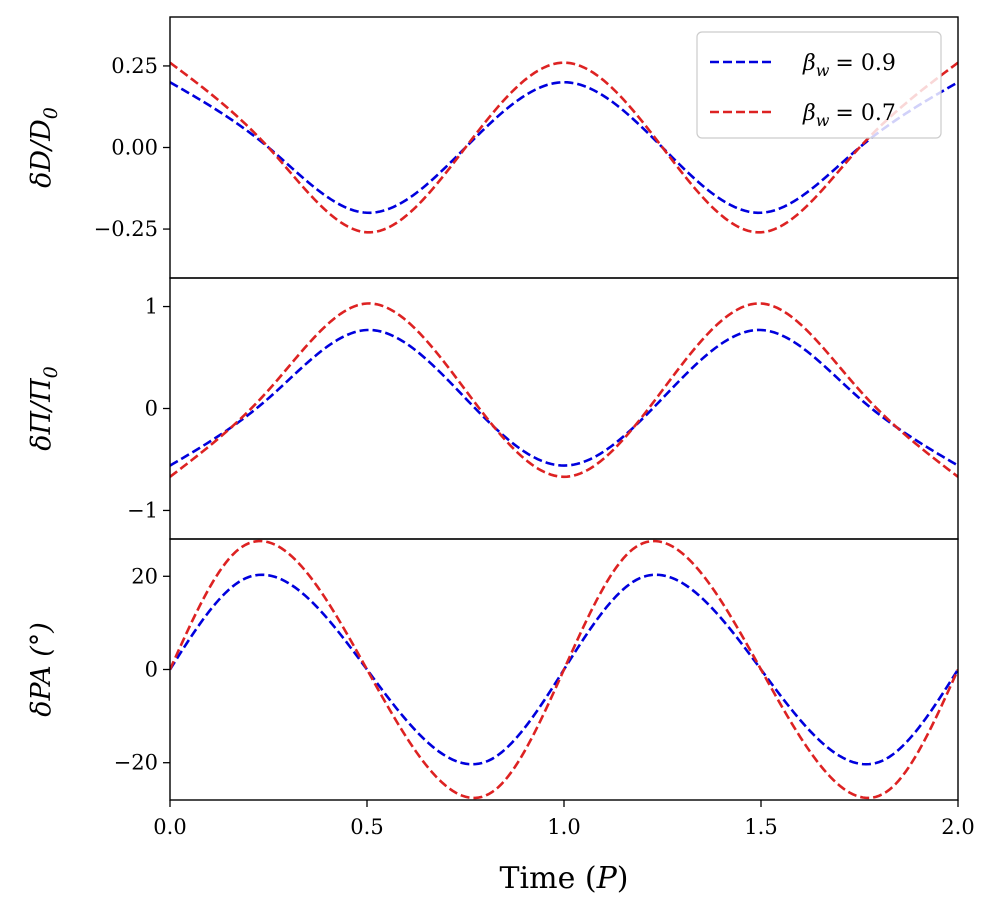 This screenshot has height=916, width=997. Describe the element at coordinates (760, 827) in the screenshot. I see `x-tick-label: 1.5` at that location.